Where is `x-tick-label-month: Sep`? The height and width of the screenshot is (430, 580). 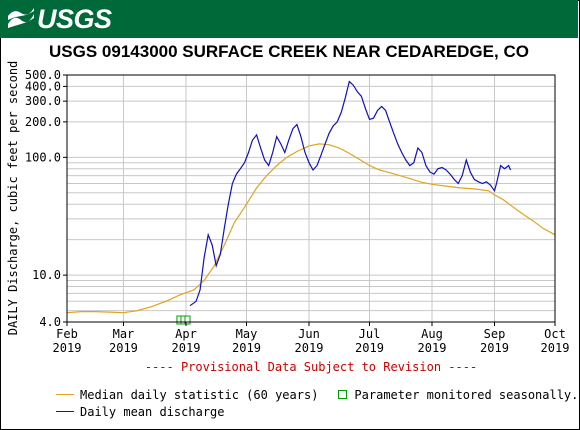
x-tick-label-month: Sep is located at coordinates (495, 334).